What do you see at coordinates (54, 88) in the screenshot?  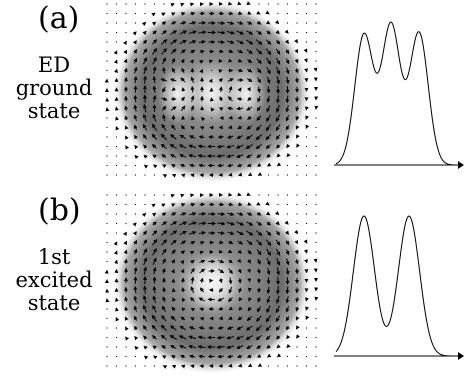 I see `panel-a-description: ED ground state` at bounding box center [54, 88].